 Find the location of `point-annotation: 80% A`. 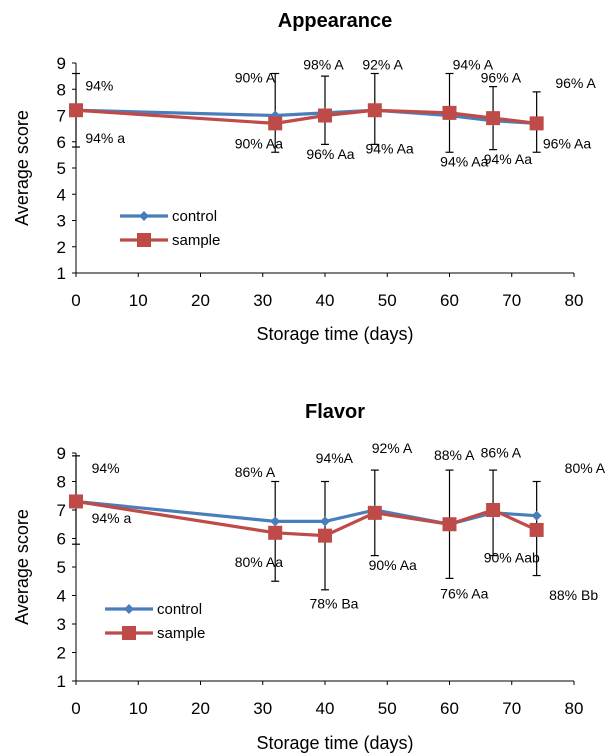

point-annotation: 80% A is located at coordinates (585, 468).